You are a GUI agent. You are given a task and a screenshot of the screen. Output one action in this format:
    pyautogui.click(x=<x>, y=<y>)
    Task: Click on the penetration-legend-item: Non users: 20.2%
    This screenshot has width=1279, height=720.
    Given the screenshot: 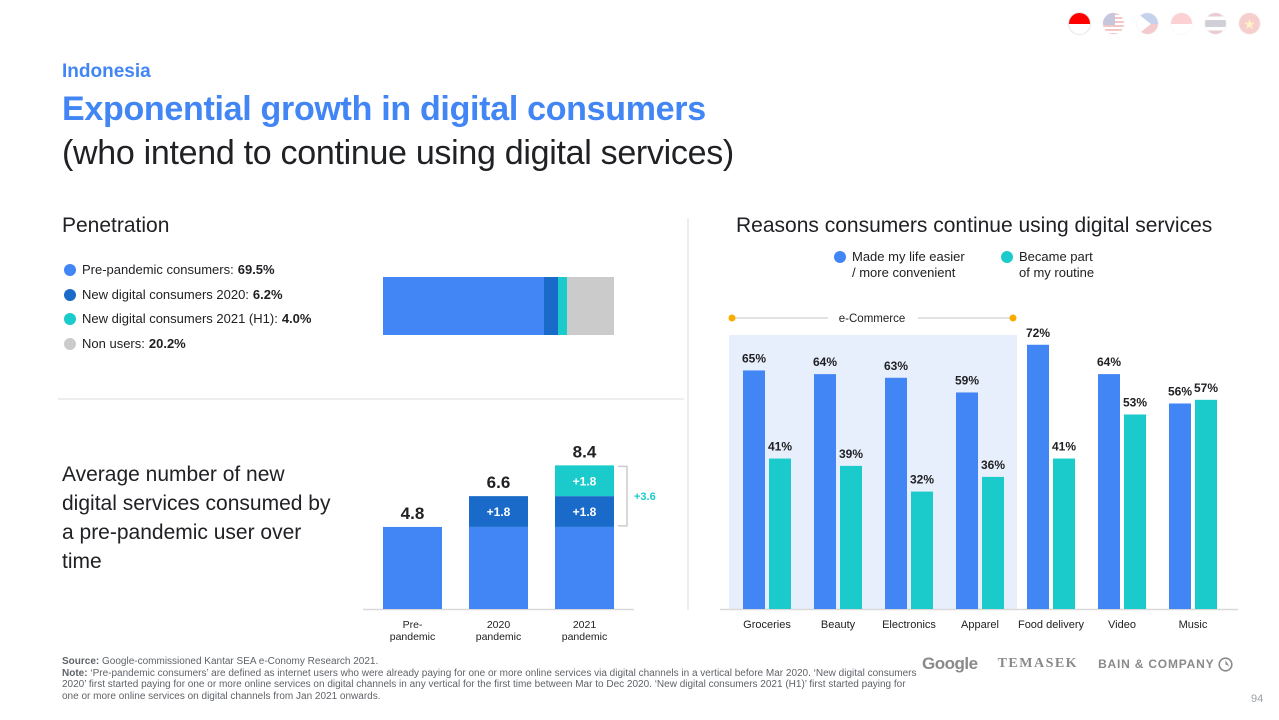 What is the action you would take?
    pyautogui.click(x=187, y=344)
    